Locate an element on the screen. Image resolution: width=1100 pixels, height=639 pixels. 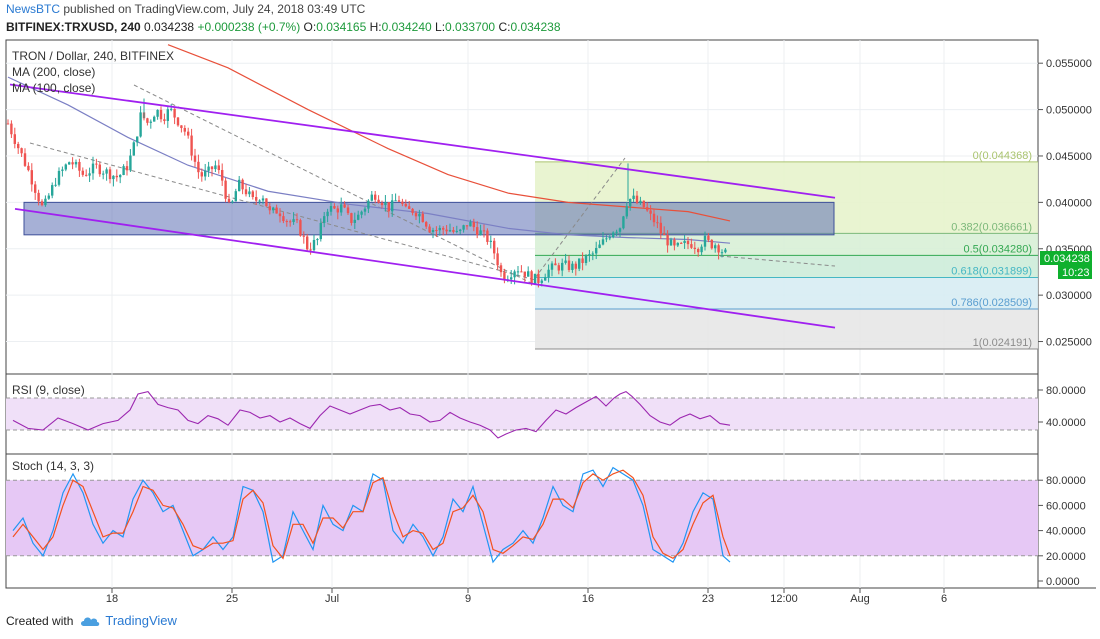
stoch-d-line is located at coordinates (371, 514).